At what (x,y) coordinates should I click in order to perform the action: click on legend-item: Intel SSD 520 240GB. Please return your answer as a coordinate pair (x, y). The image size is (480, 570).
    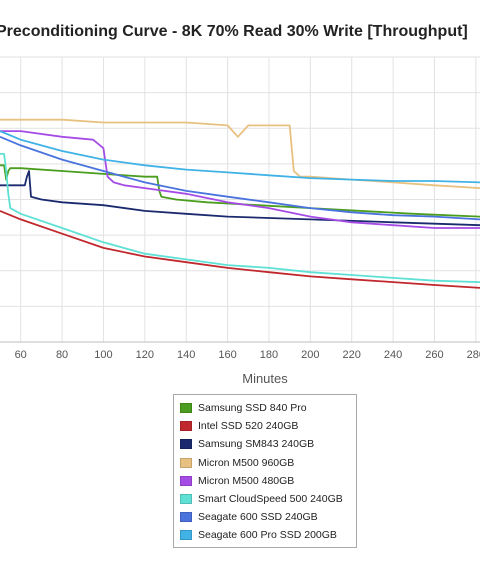
    Looking at the image, I should click on (268, 426).